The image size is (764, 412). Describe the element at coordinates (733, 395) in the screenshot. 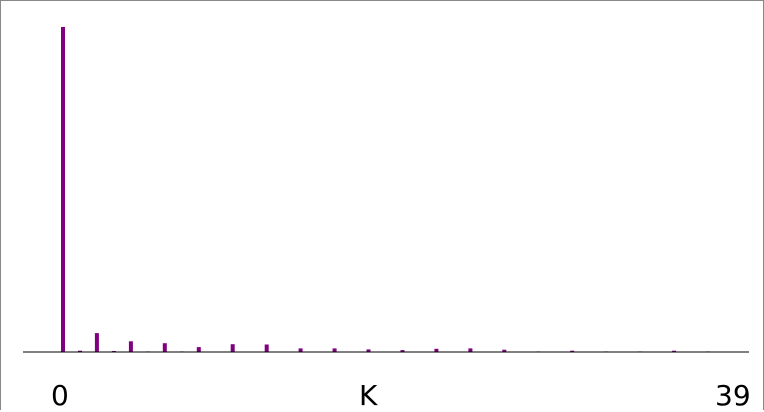

I see `x-tick-label-max: 39` at that location.